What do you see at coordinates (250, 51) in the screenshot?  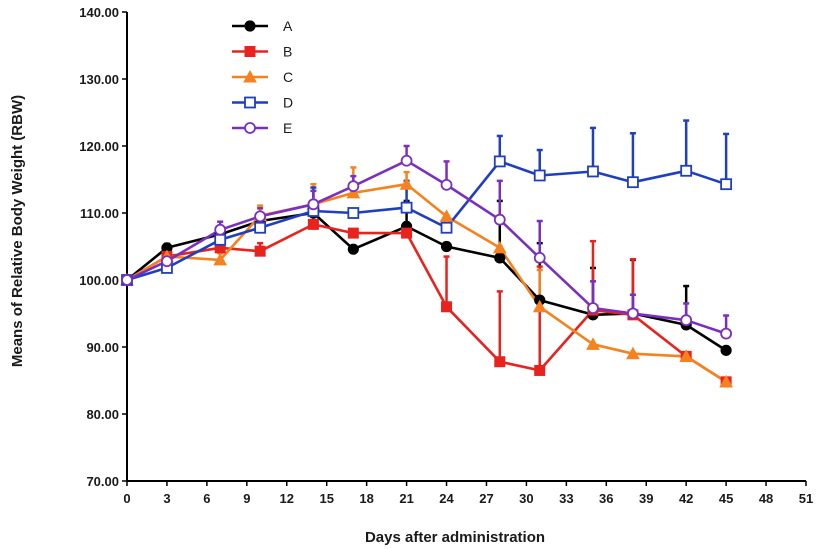 I see `legend-marker-b` at bounding box center [250, 51].